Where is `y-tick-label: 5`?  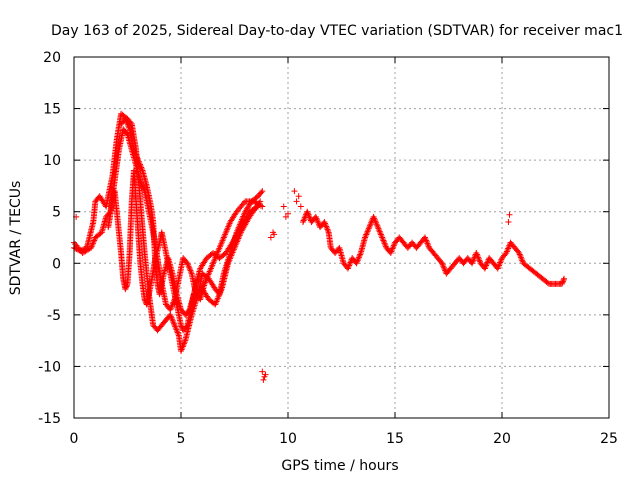 y-tick-label: 5 is located at coordinates (56, 213).